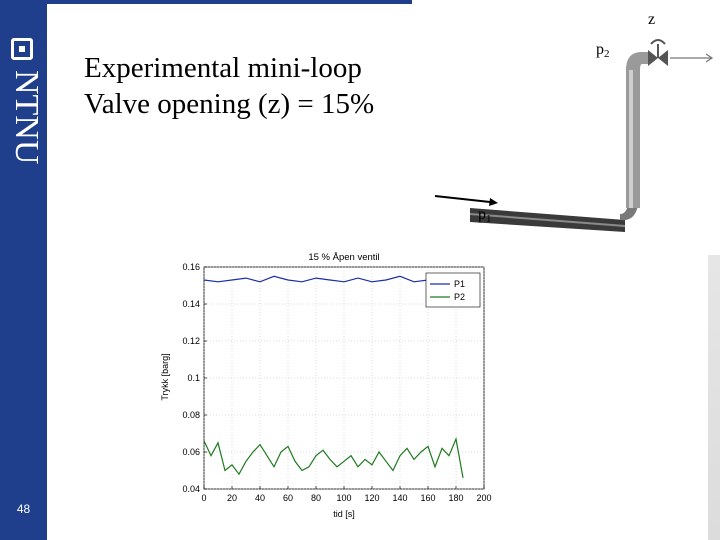 The width and height of the screenshot is (720, 540). I want to click on legend-label-p2: P2, so click(459, 297).